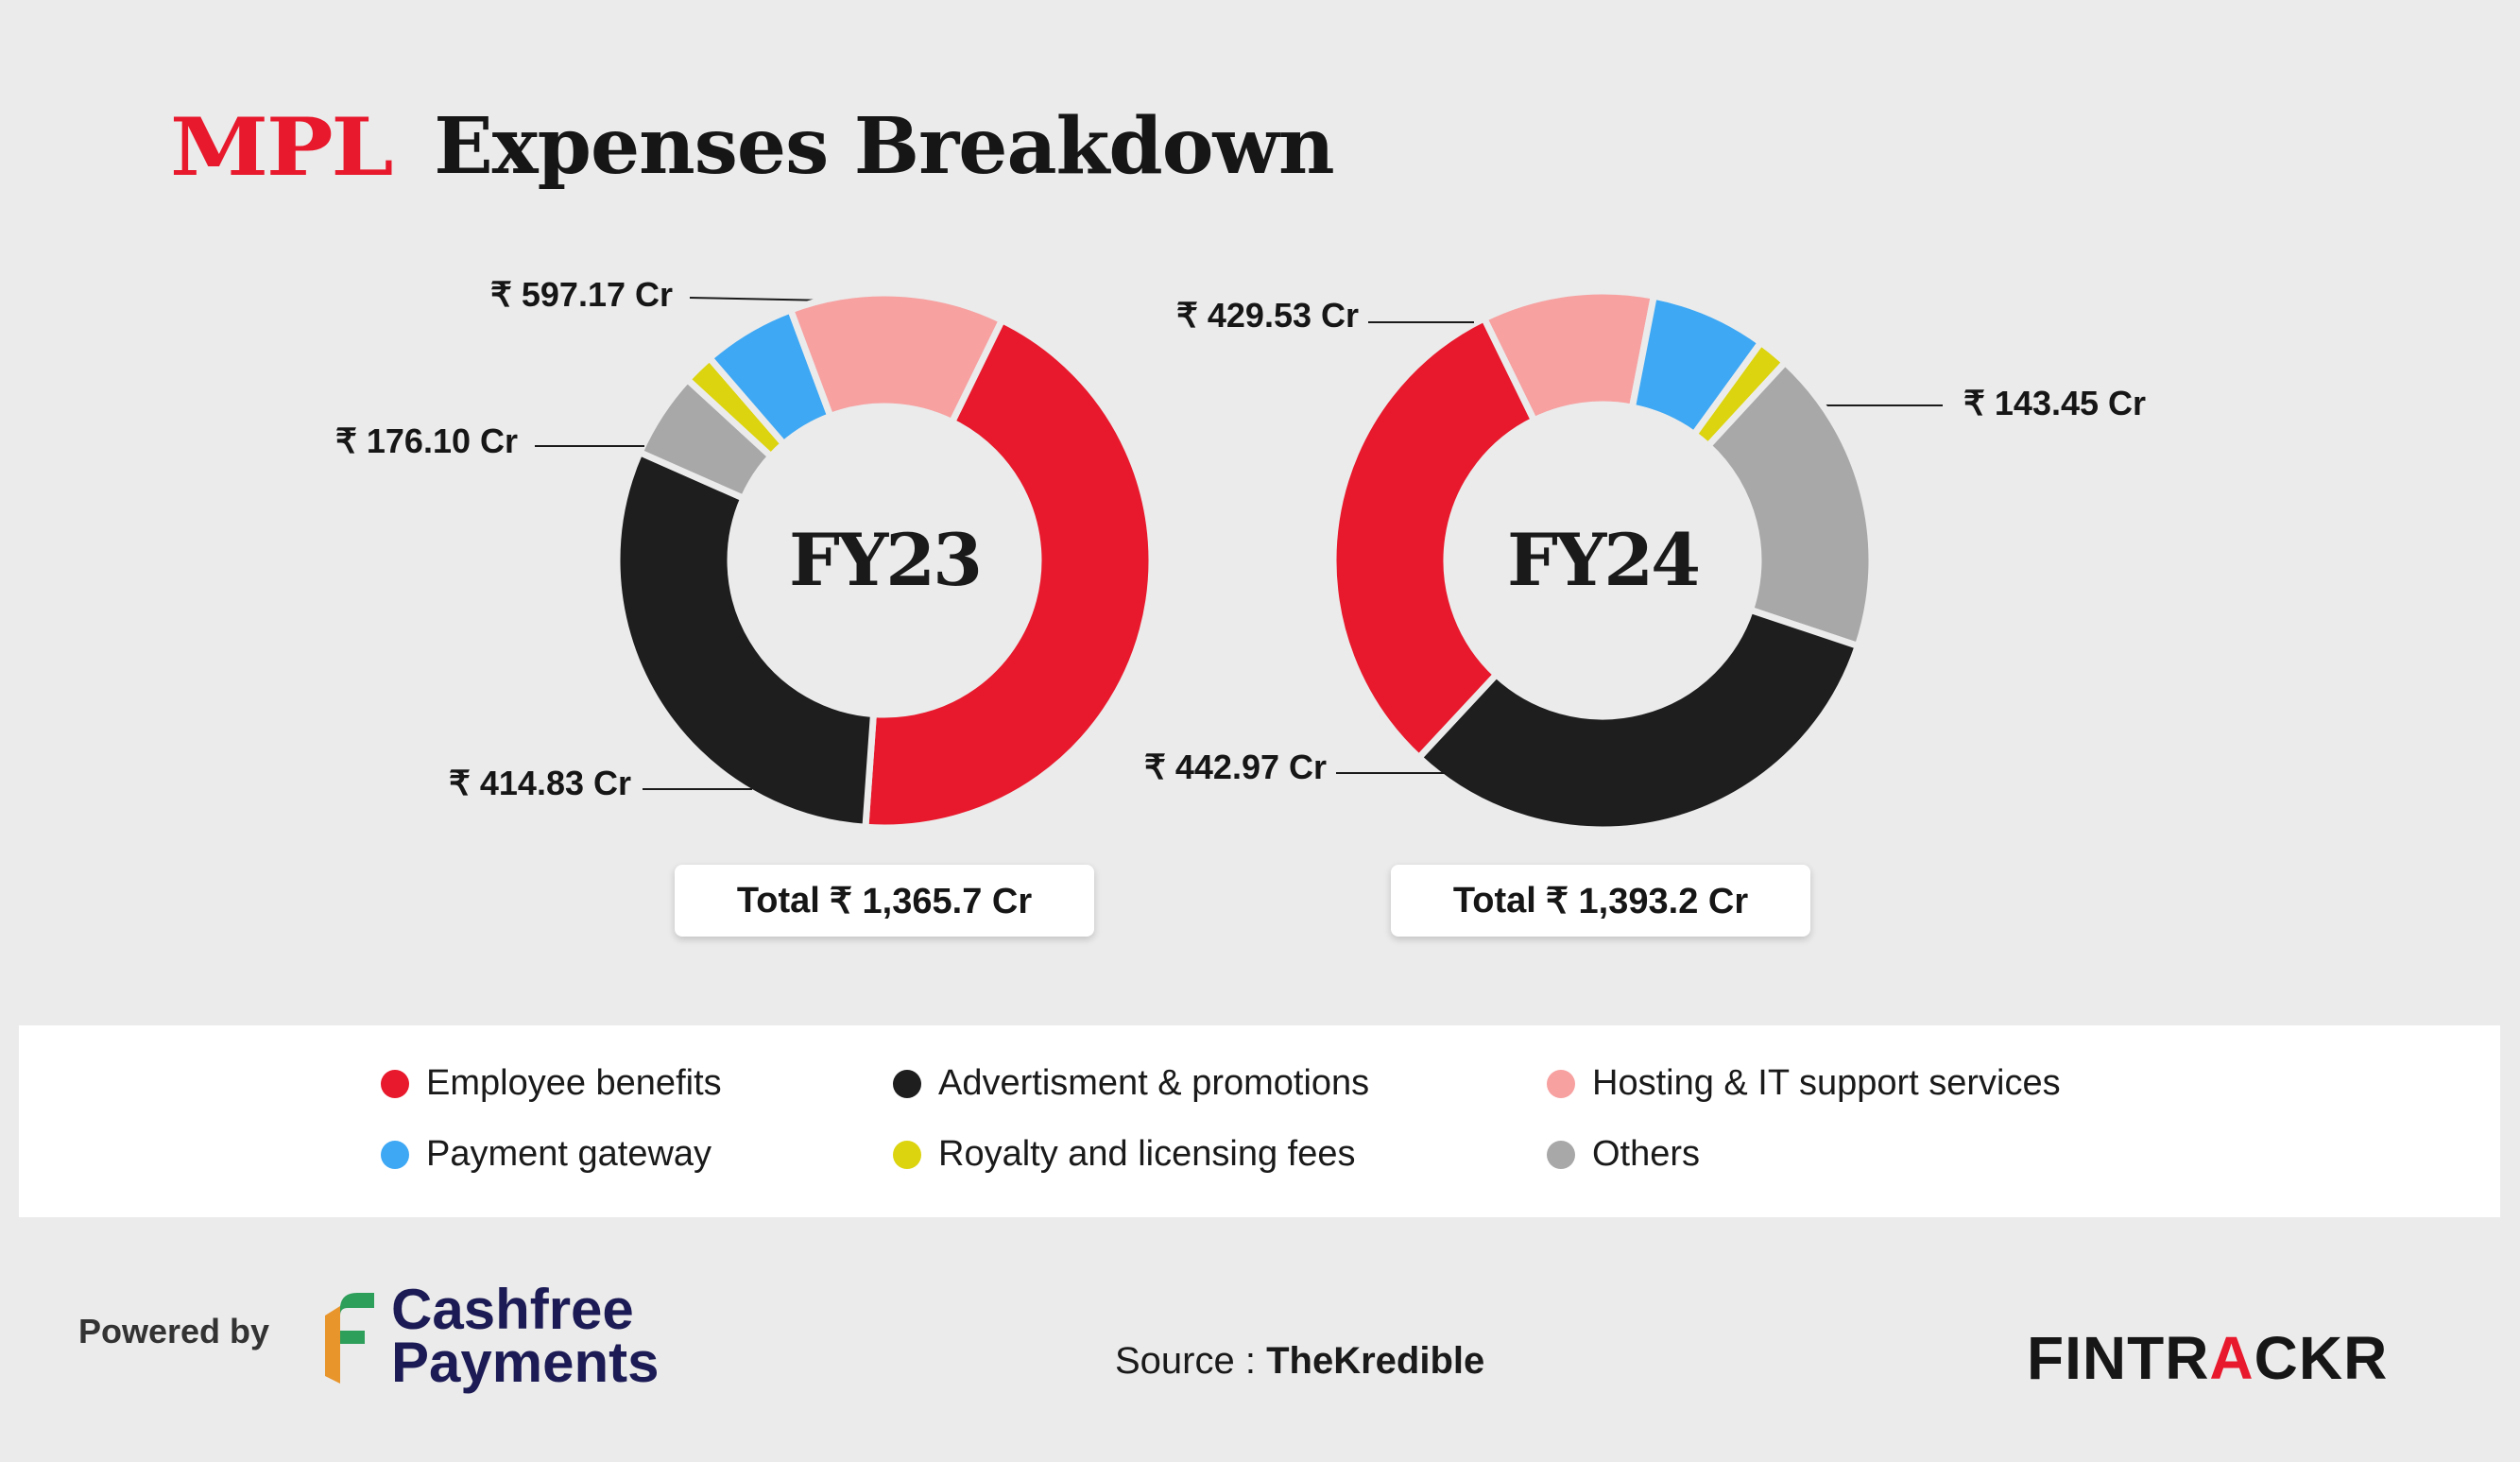 The image size is (2520, 1462). I want to click on legend-item-advertisment: Advertisment & promotions, so click(1131, 1083).